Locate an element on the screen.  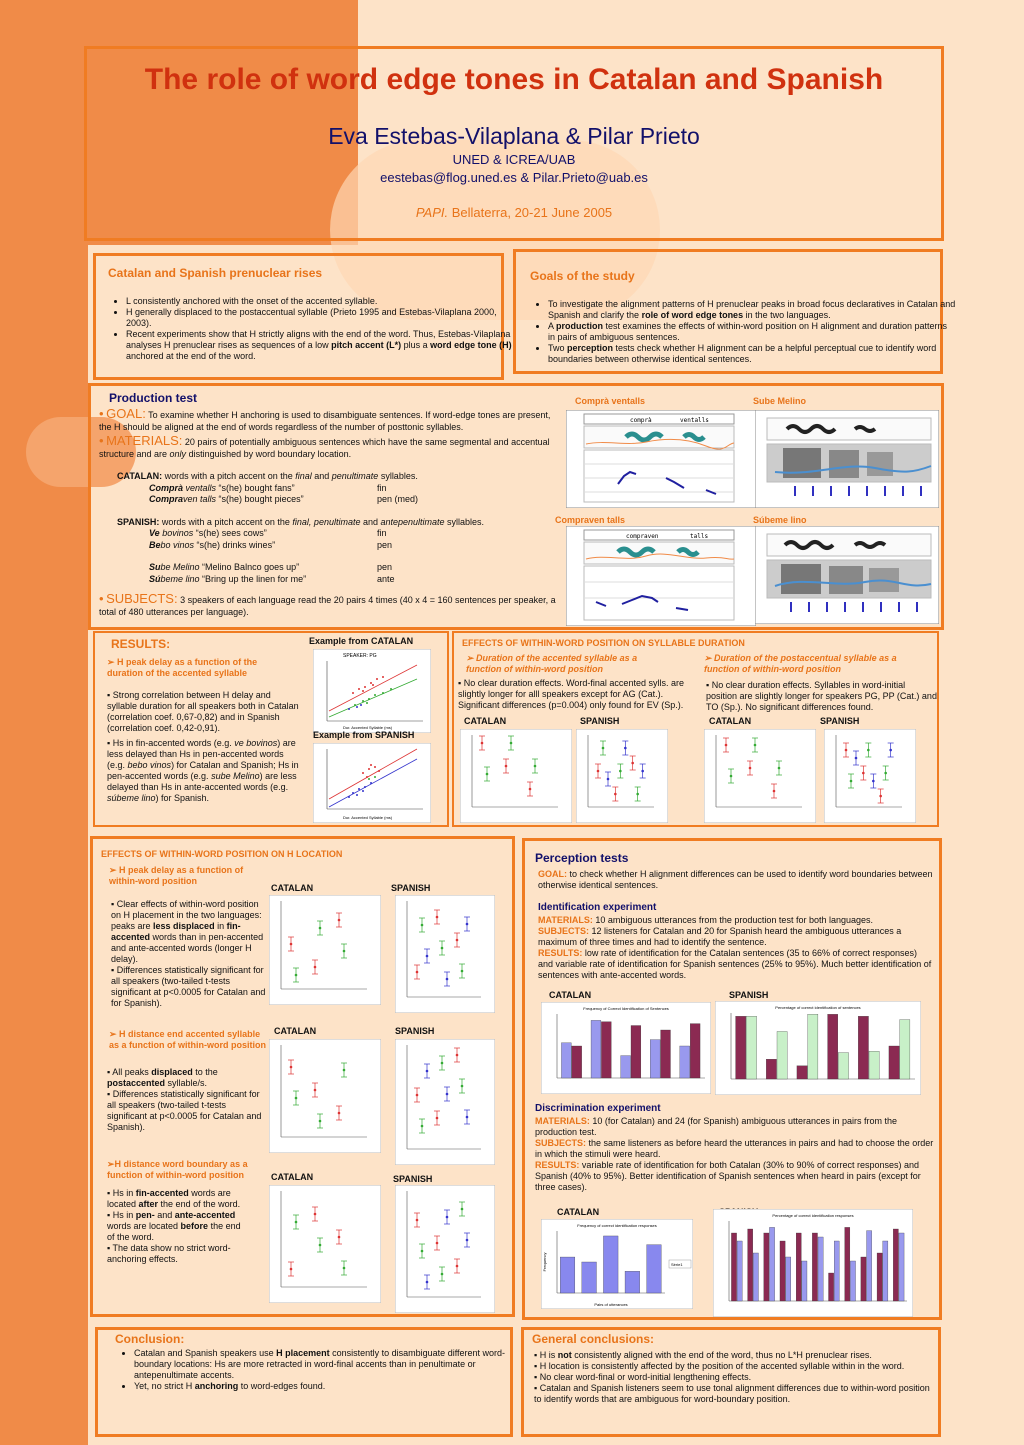
svg-text: ventalls is located at coordinates (694, 420).